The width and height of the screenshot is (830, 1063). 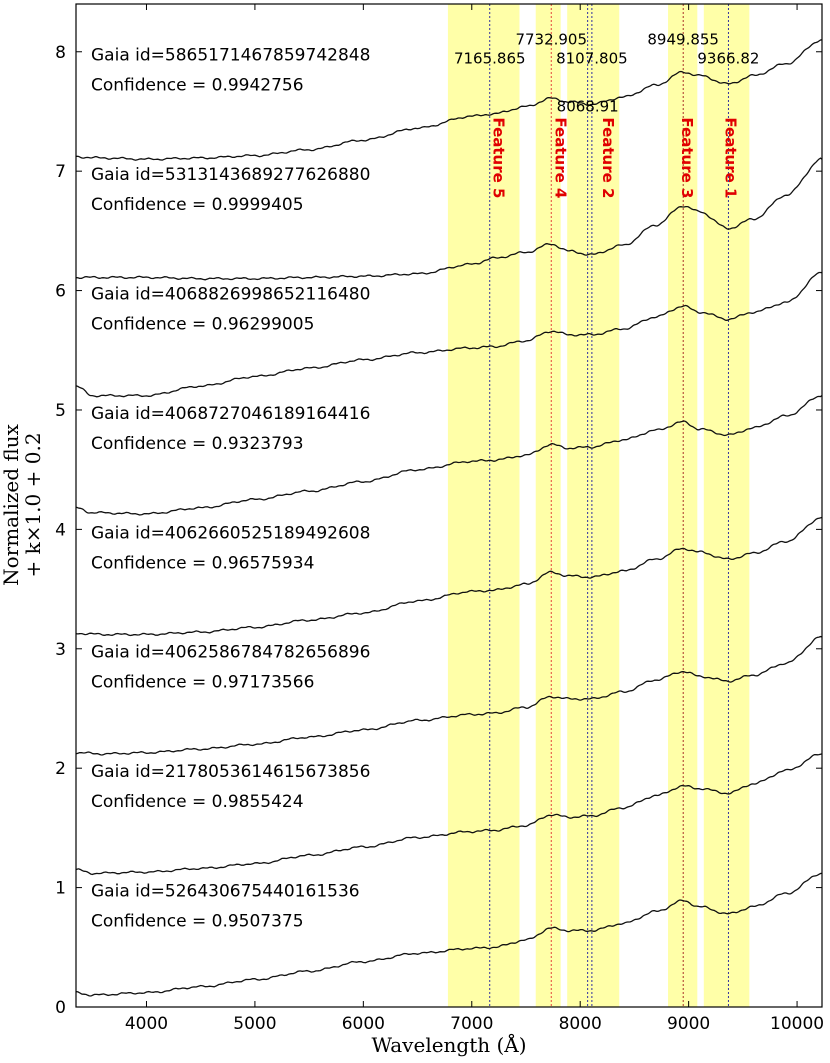 What do you see at coordinates (560, 157) in the screenshot?
I see `feature-label: Feature 4` at bounding box center [560, 157].